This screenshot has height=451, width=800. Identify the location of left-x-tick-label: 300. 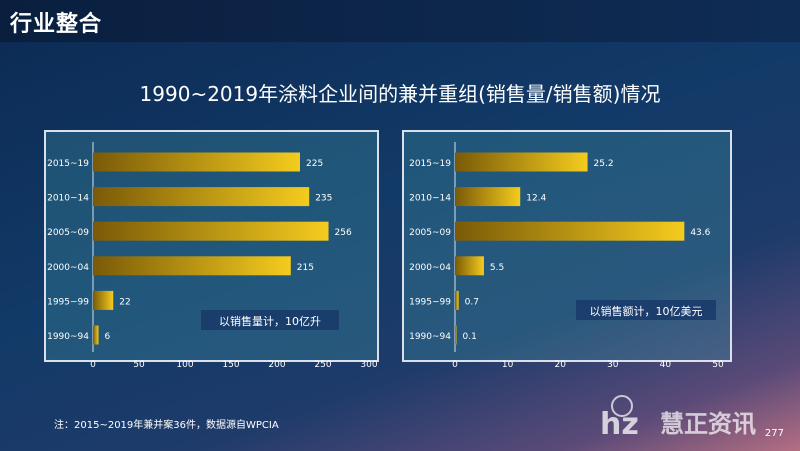
(368, 365).